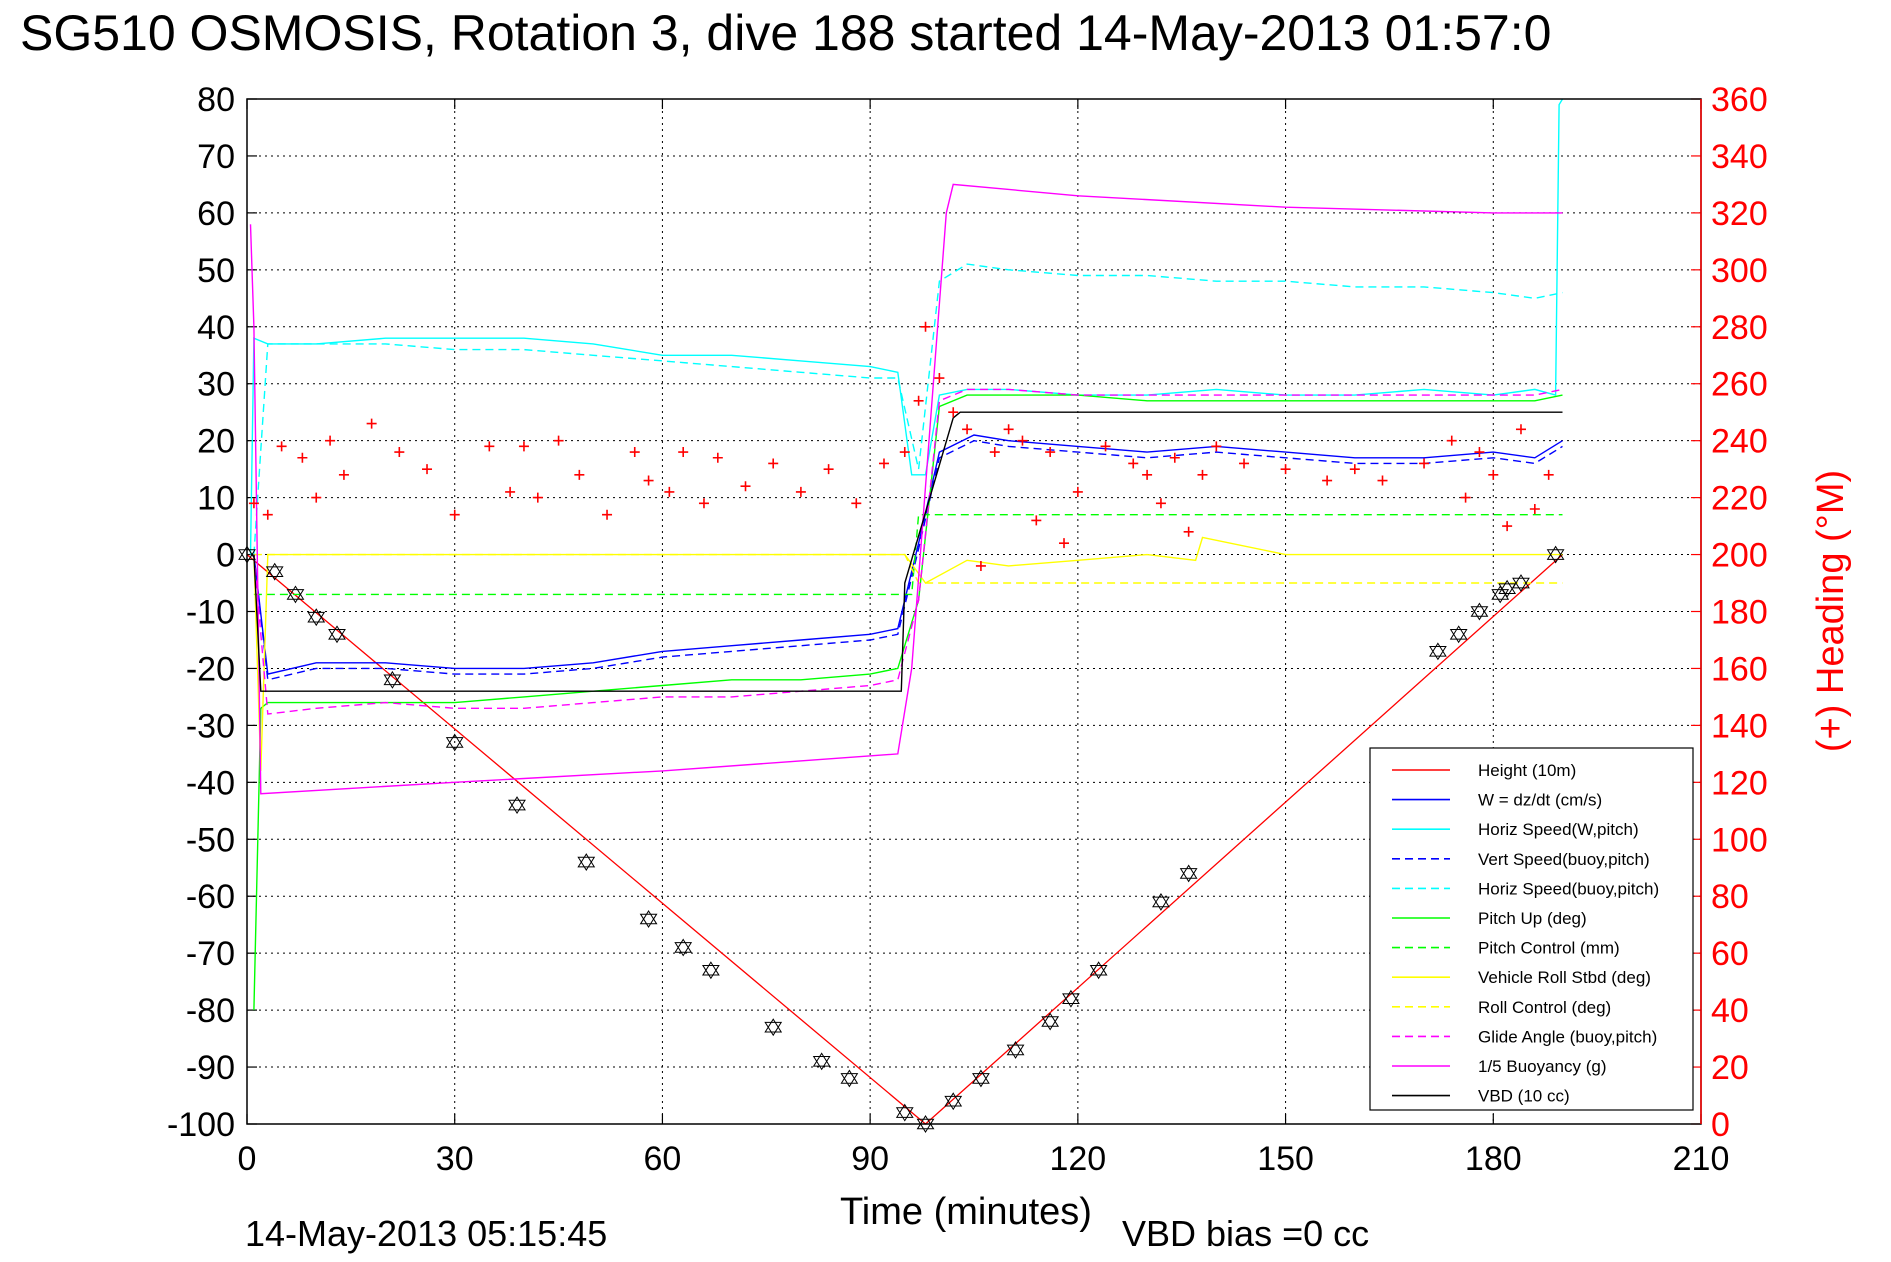 The width and height of the screenshot is (1891, 1262). I want to click on y-tick-label: -100, so click(201, 1125).